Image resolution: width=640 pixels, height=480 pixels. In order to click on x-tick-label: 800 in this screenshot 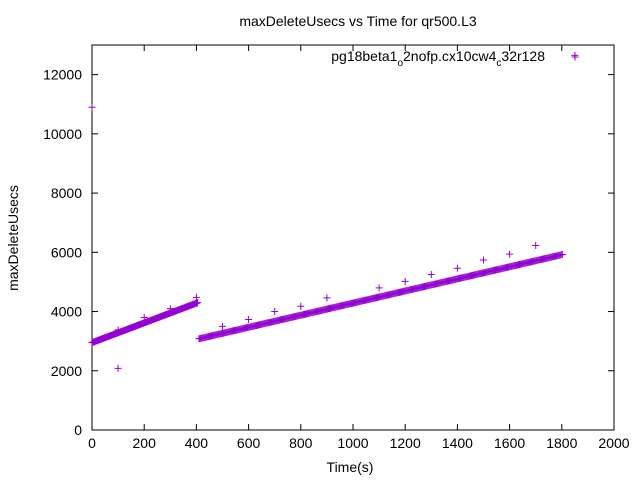, I will do `click(301, 443)`.